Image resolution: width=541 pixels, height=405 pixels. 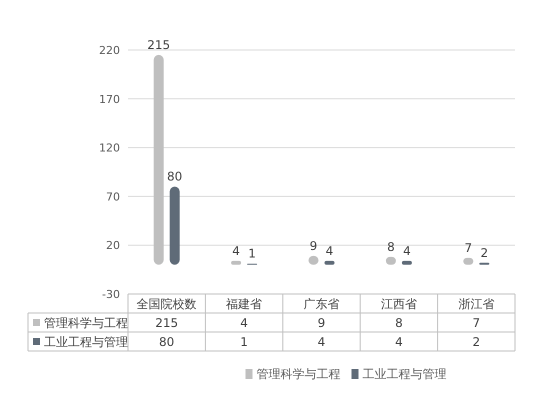 What do you see at coordinates (398, 304) in the screenshot?
I see `x-tick-label: 江西省` at bounding box center [398, 304].